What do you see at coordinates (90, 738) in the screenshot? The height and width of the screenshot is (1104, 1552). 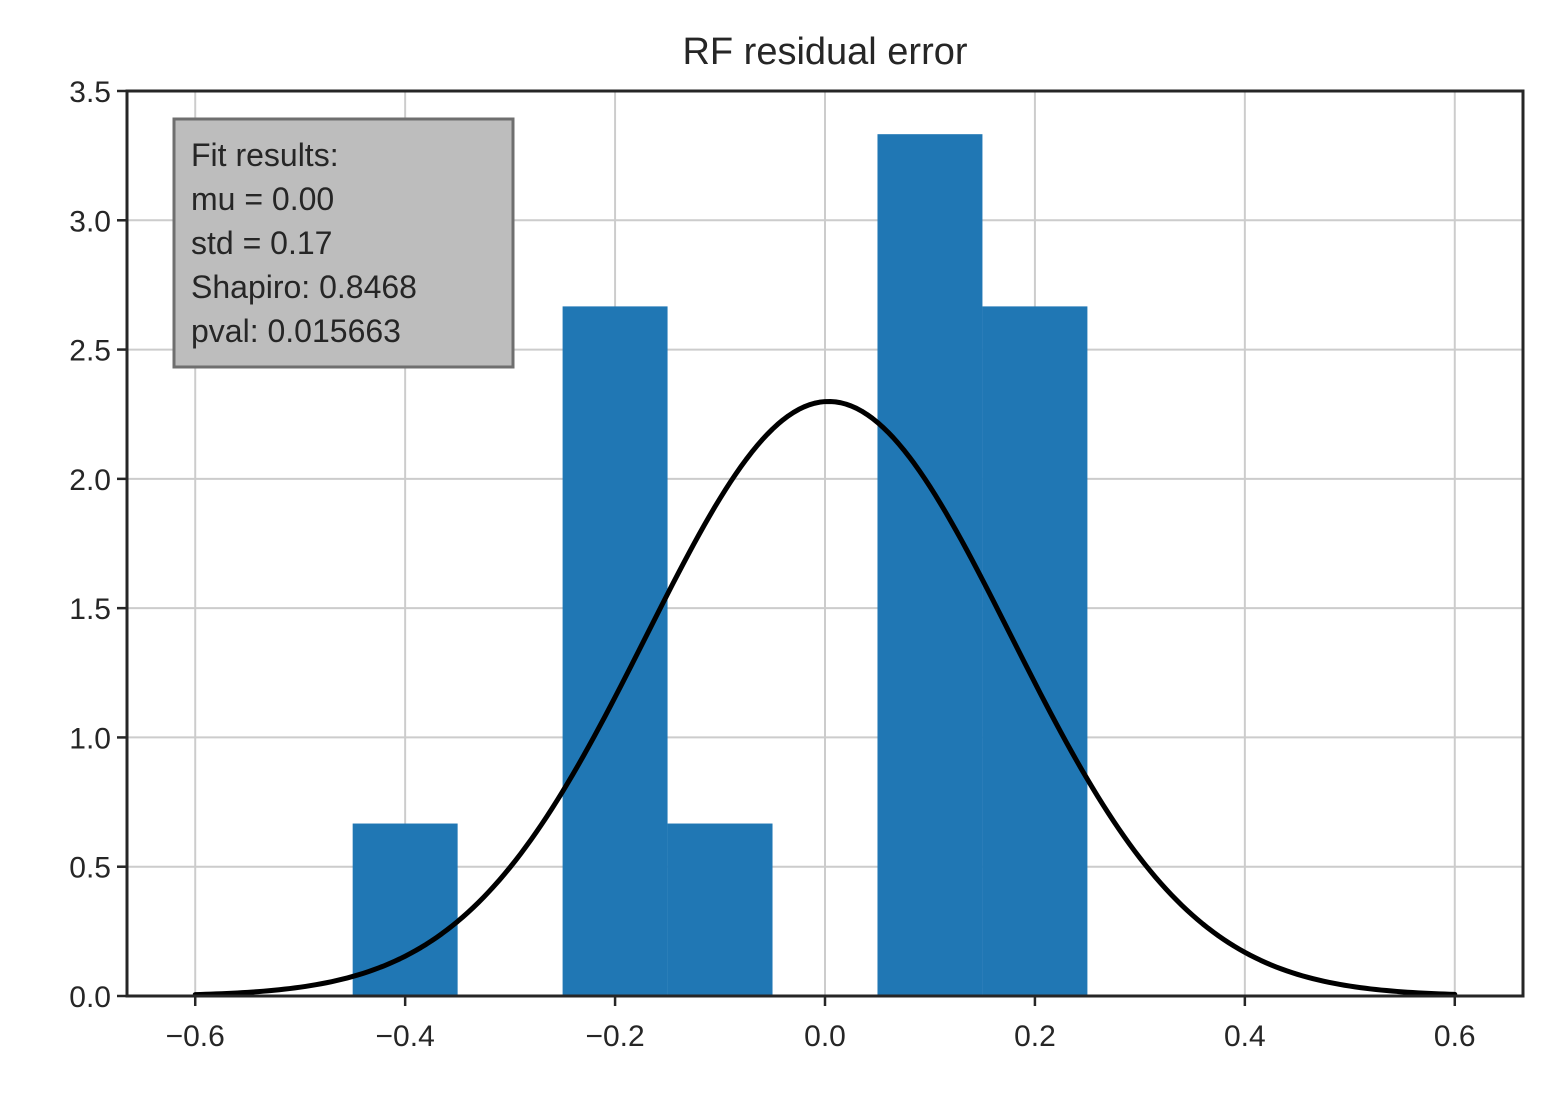 I see `y-tick-label: 1.0` at bounding box center [90, 738].